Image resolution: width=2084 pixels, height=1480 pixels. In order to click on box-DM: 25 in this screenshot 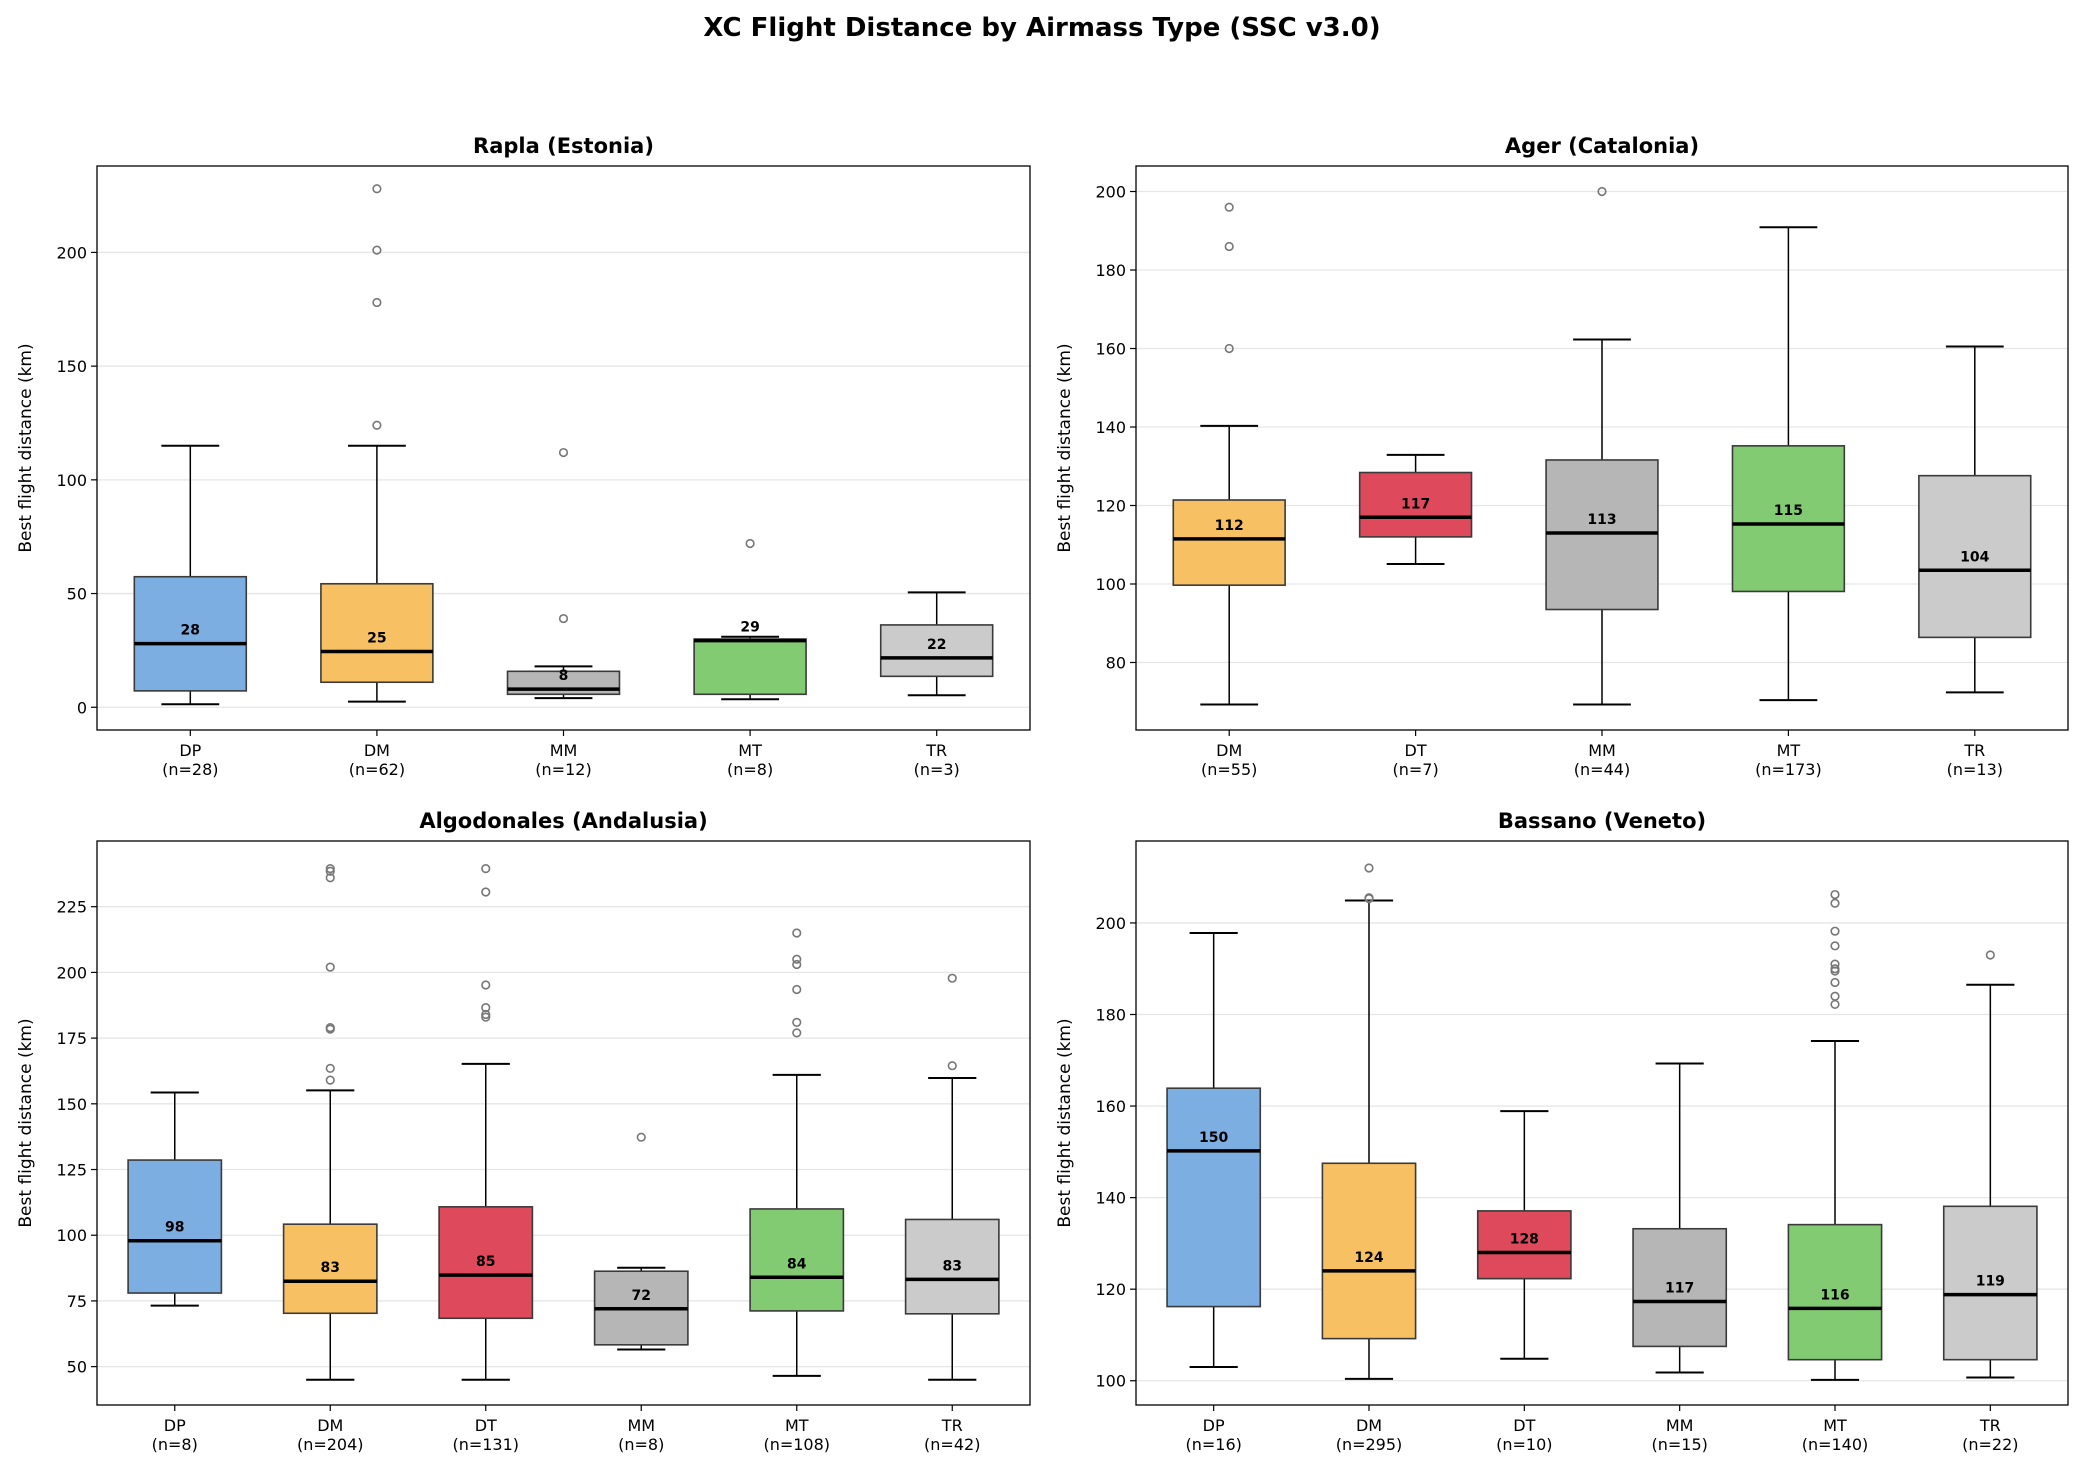, I will do `click(377, 443)`.